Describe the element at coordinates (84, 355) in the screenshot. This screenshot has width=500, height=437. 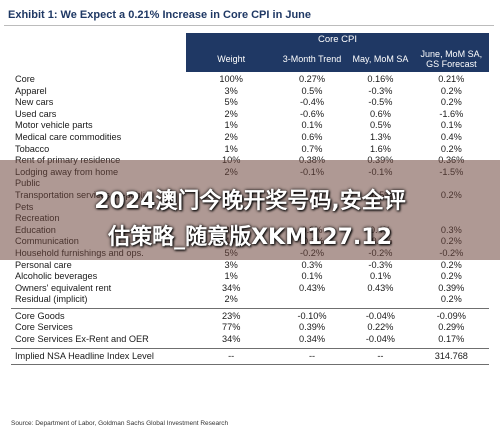
I see `row-label: Implied NSA Headline Index Level` at that location.